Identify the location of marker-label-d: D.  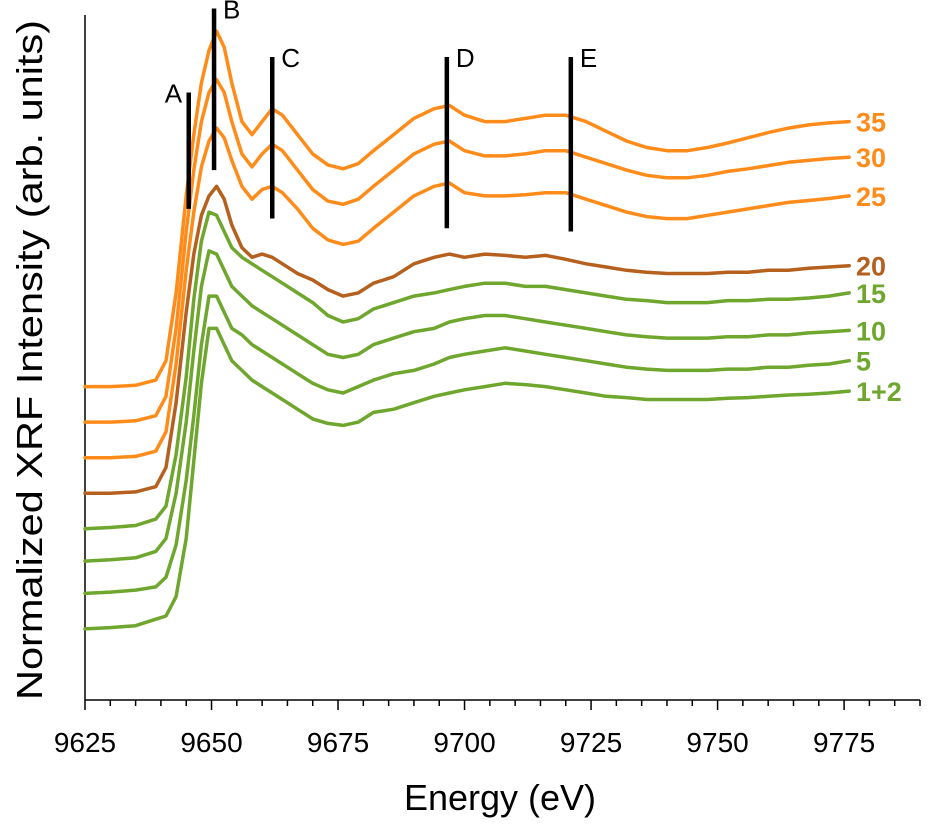
(465, 58).